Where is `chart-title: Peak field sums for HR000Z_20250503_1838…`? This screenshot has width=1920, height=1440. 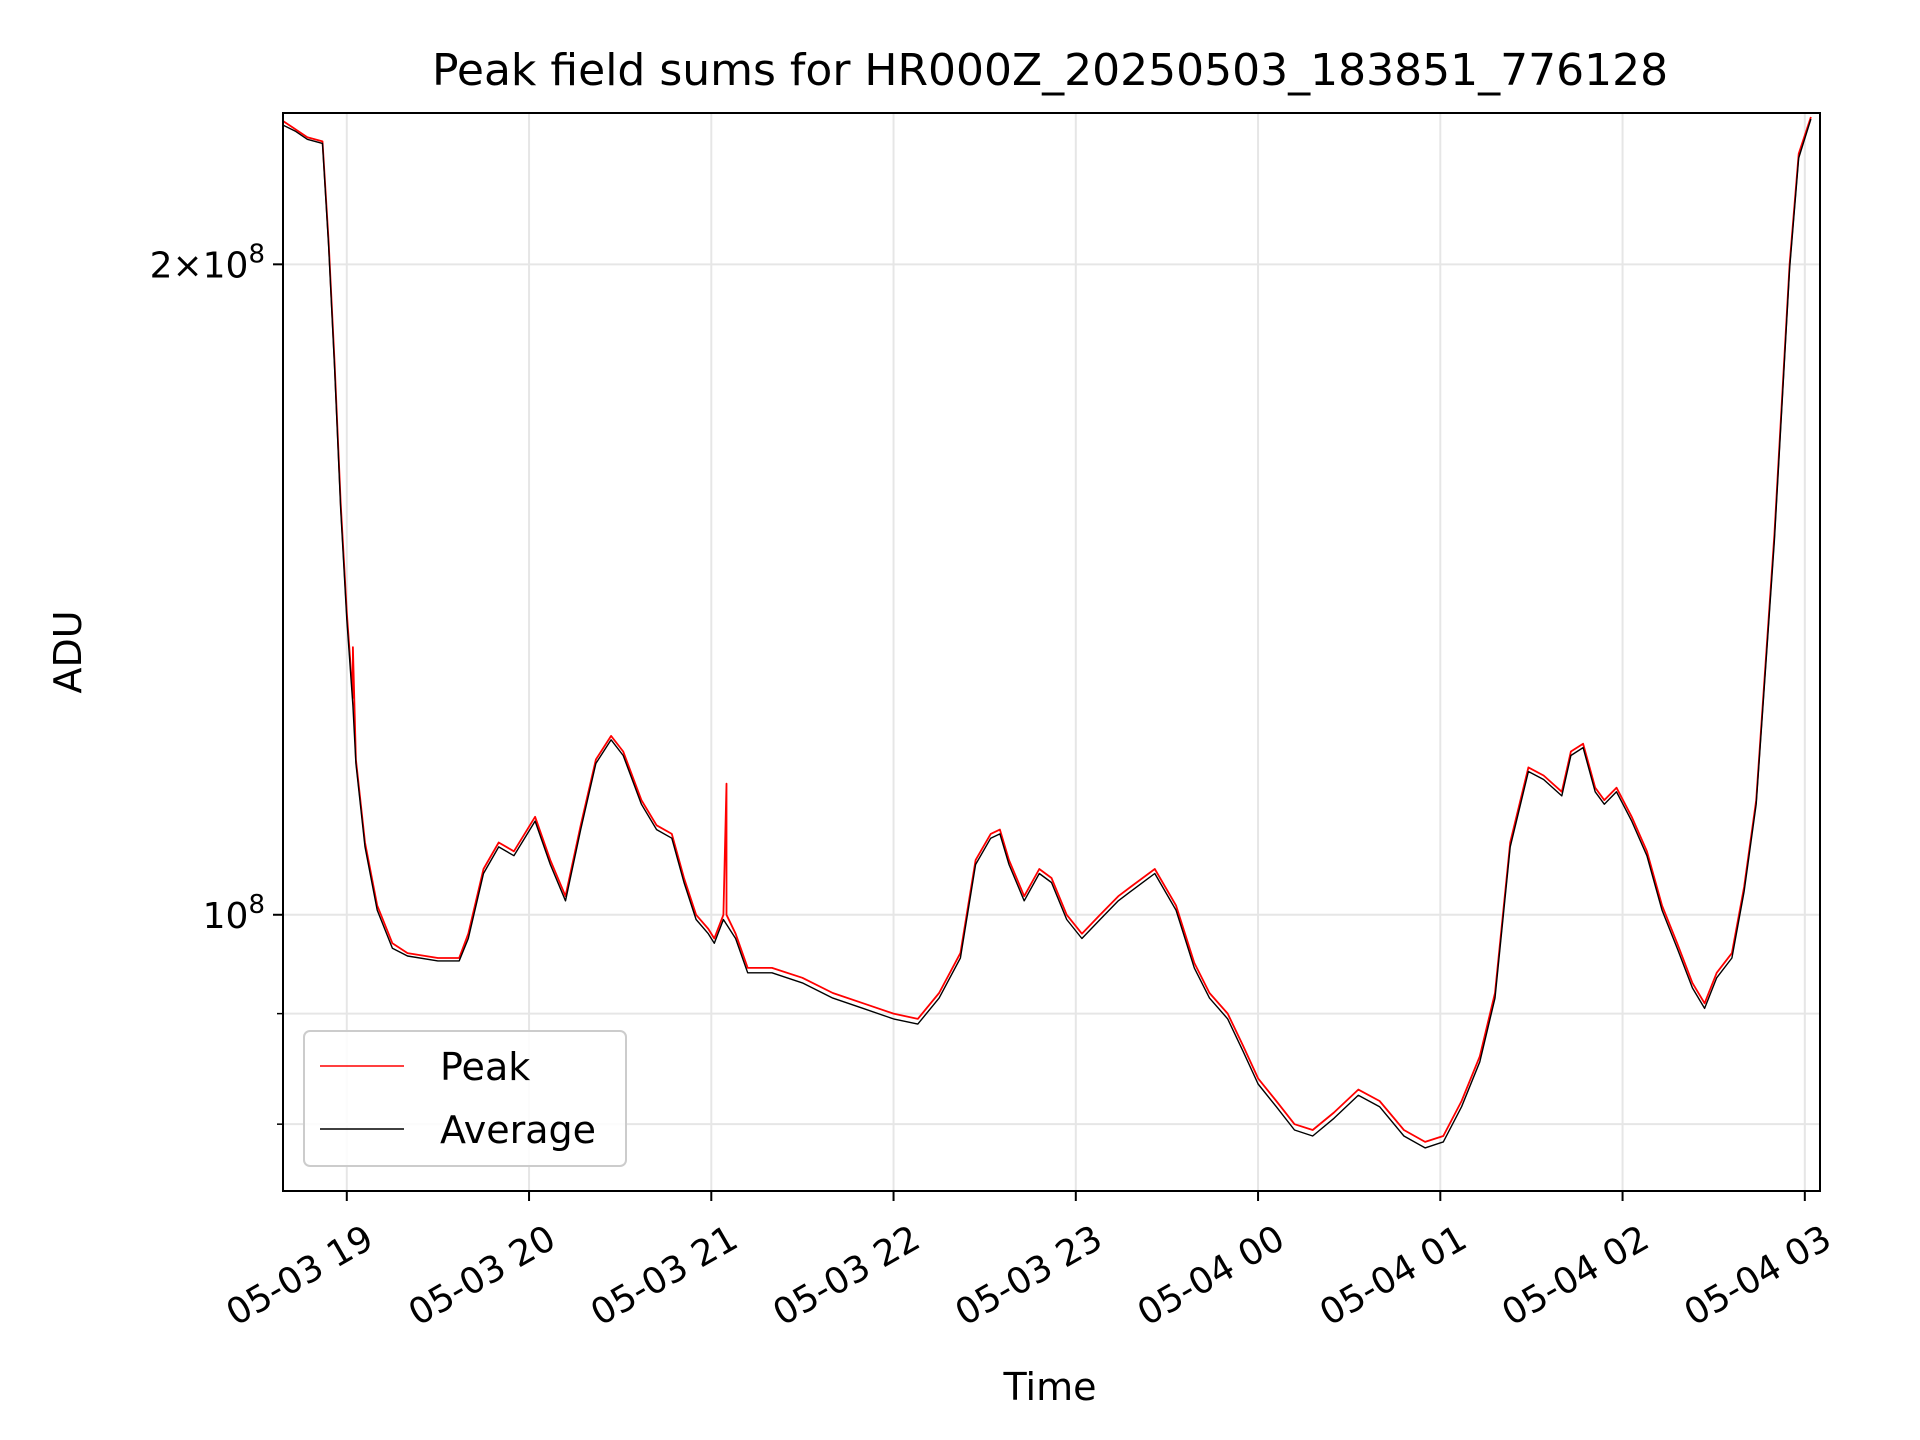 chart-title: Peak field sums for HR000Z_20250503_1838… is located at coordinates (1050, 70).